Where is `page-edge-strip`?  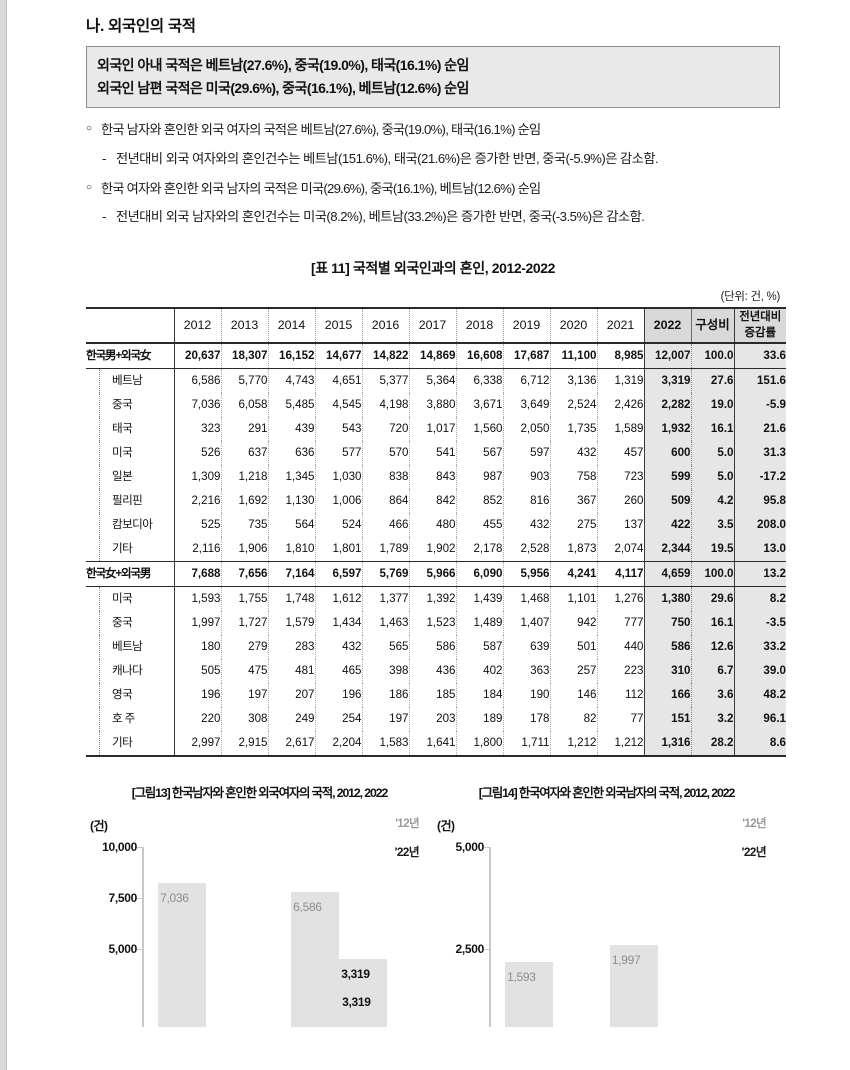
page-edge-strip is located at coordinates (3, 535).